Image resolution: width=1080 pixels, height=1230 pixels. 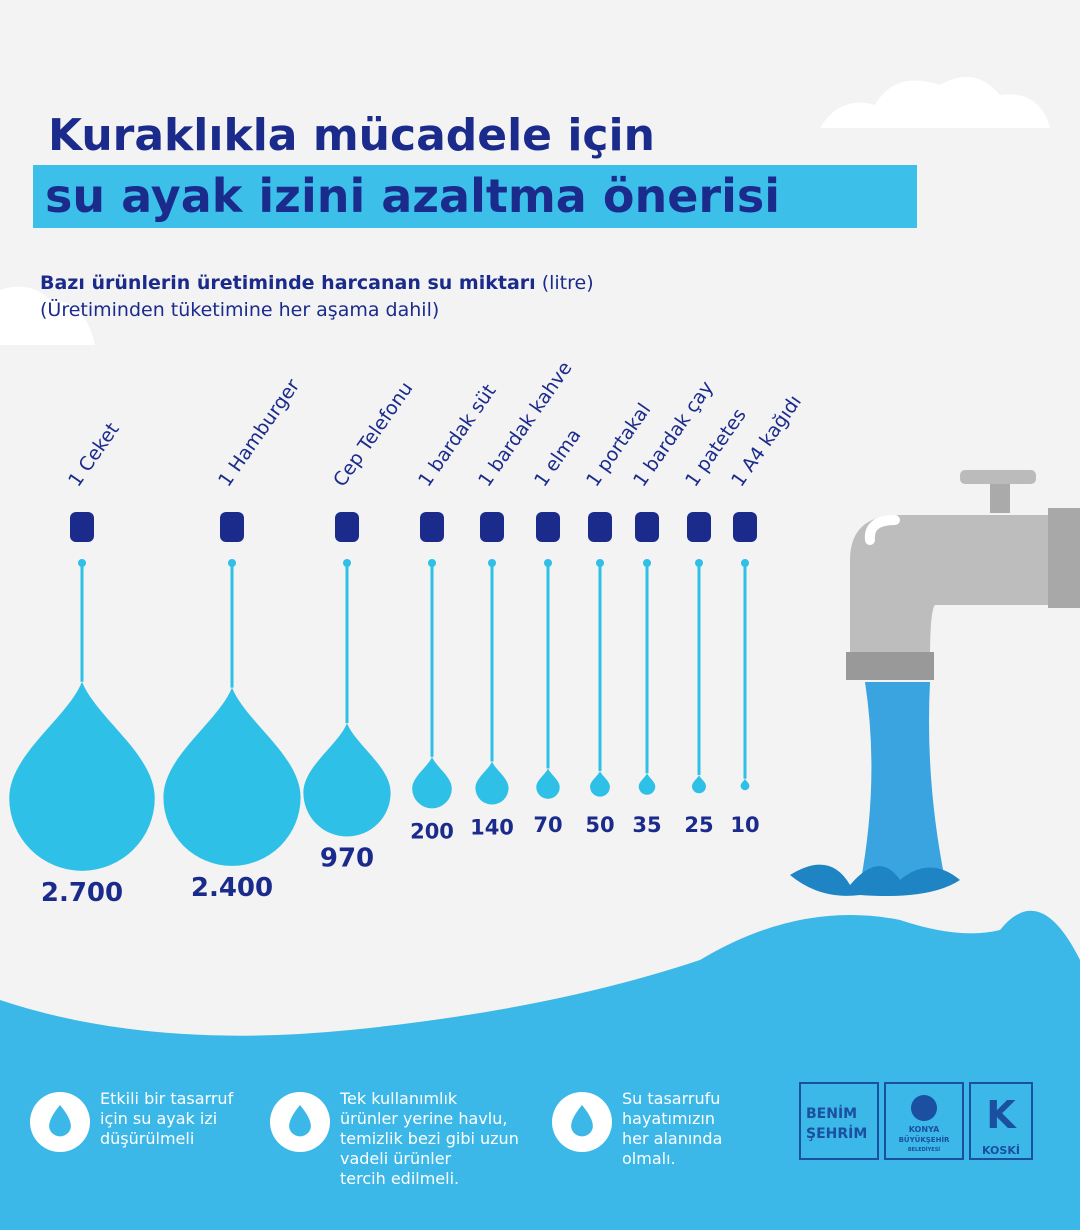 What do you see at coordinates (831, 1113) in the screenshot?
I see `logo-text: BENİM` at bounding box center [831, 1113].